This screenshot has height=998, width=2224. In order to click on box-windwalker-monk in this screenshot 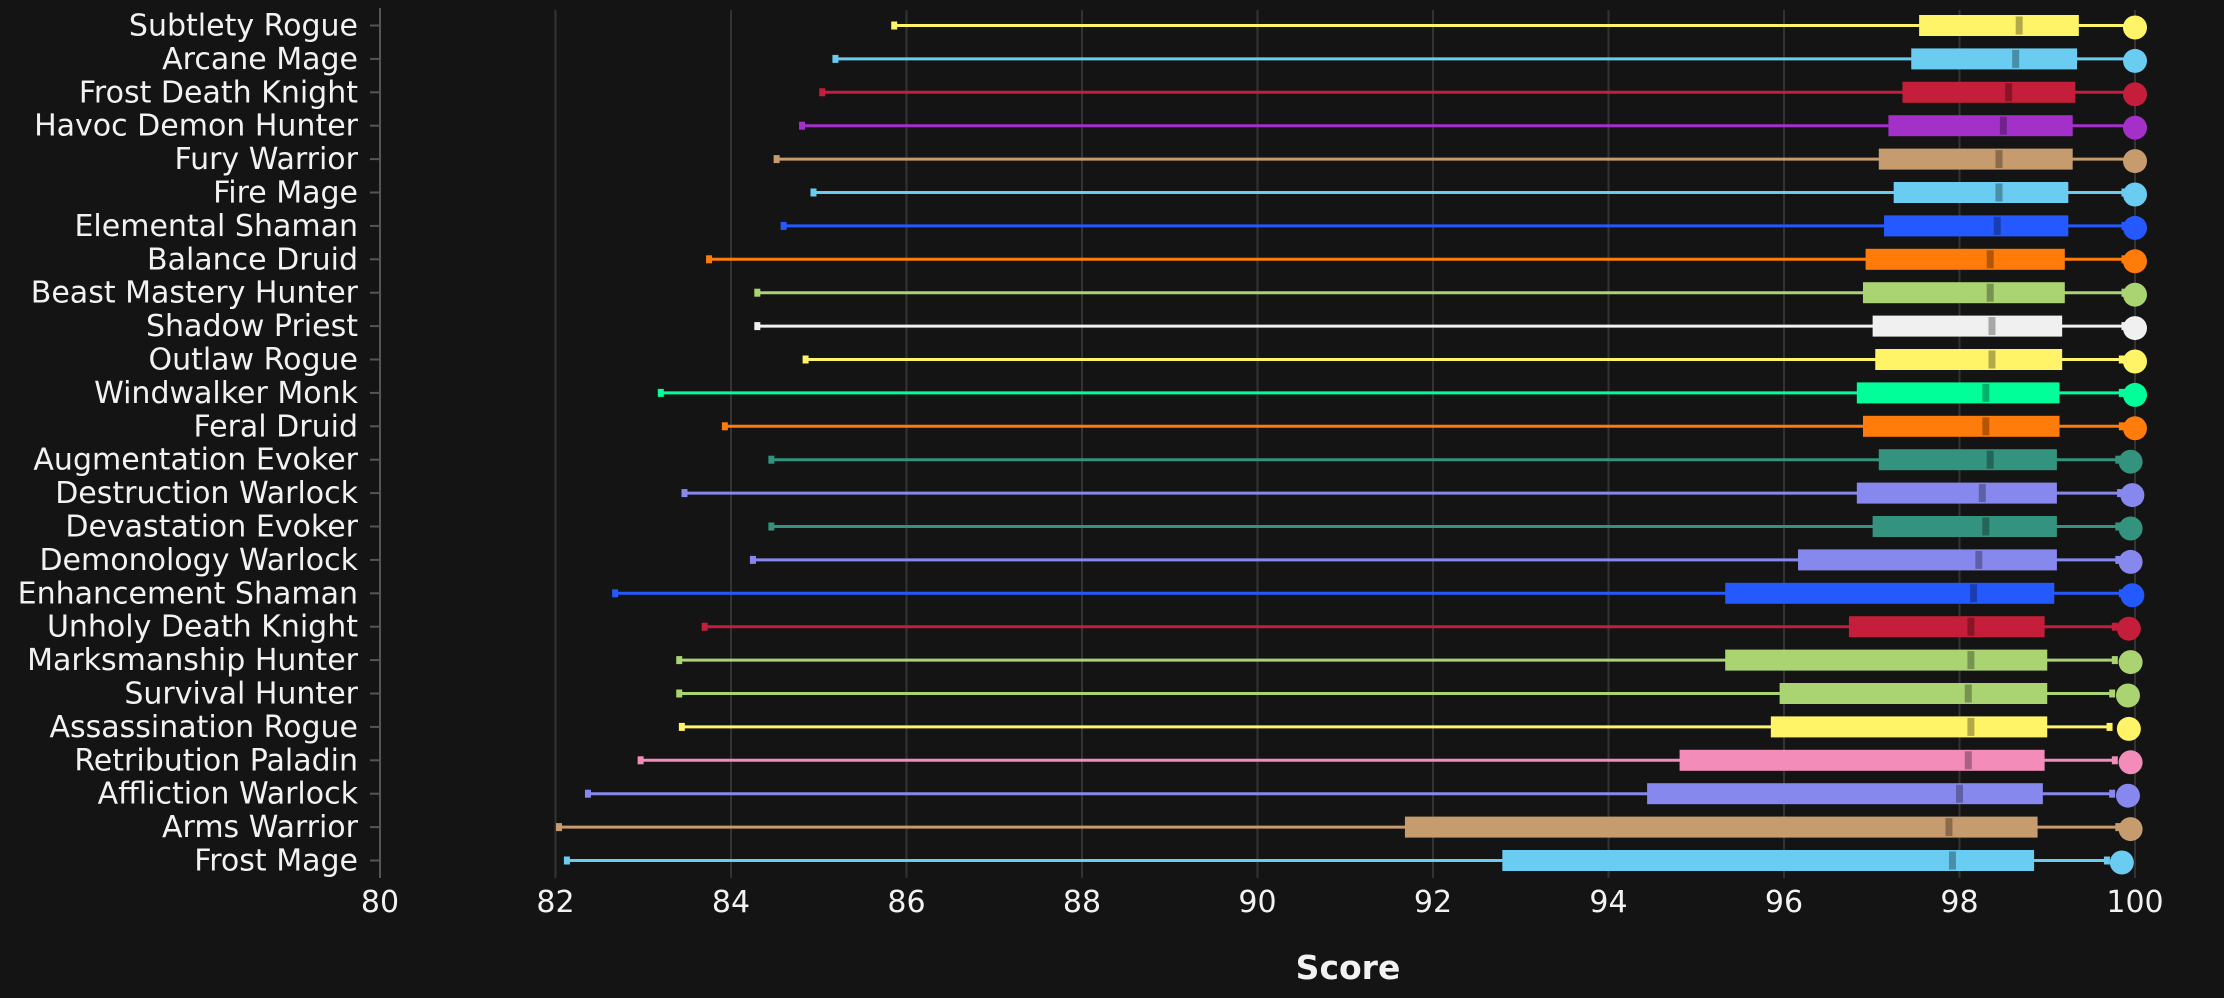, I will do `click(1402, 394)`.